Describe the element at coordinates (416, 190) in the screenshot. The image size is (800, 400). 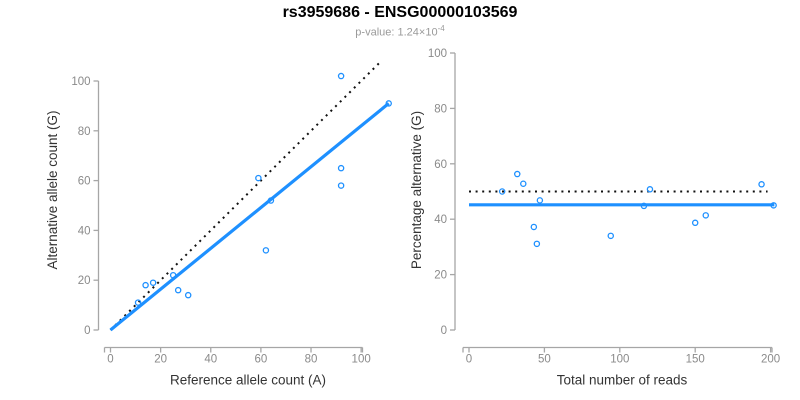
I see `y-axis-title: Percentage alternative (G)` at that location.